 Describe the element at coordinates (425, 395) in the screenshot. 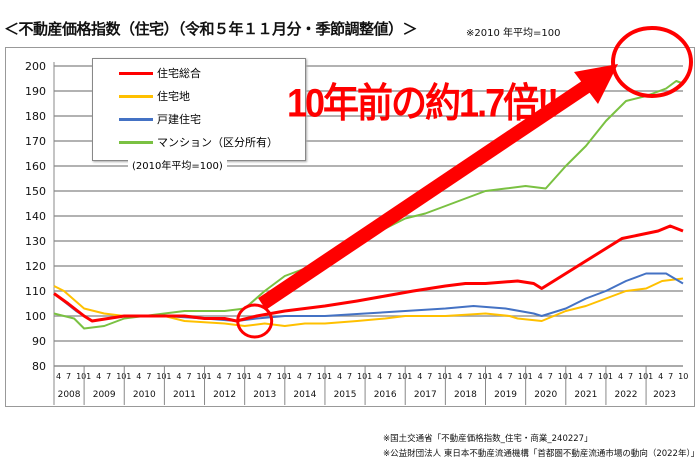

I see `x-year-label: 2017` at that location.